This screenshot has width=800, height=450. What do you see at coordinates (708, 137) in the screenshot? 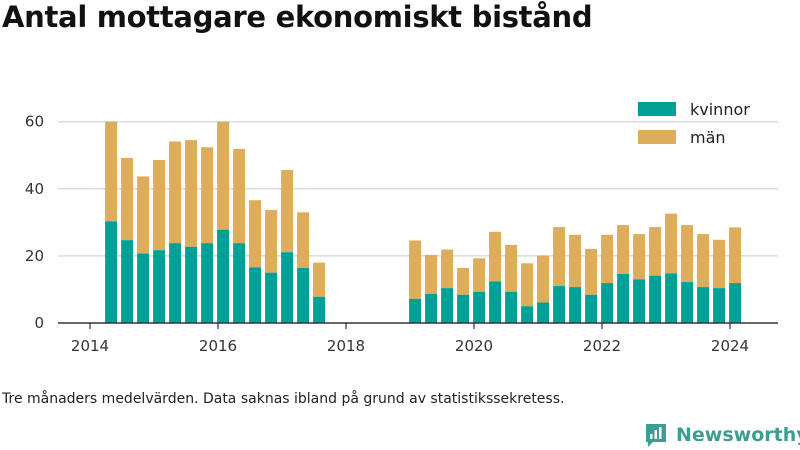
I see `legend-label-man: män` at bounding box center [708, 137].